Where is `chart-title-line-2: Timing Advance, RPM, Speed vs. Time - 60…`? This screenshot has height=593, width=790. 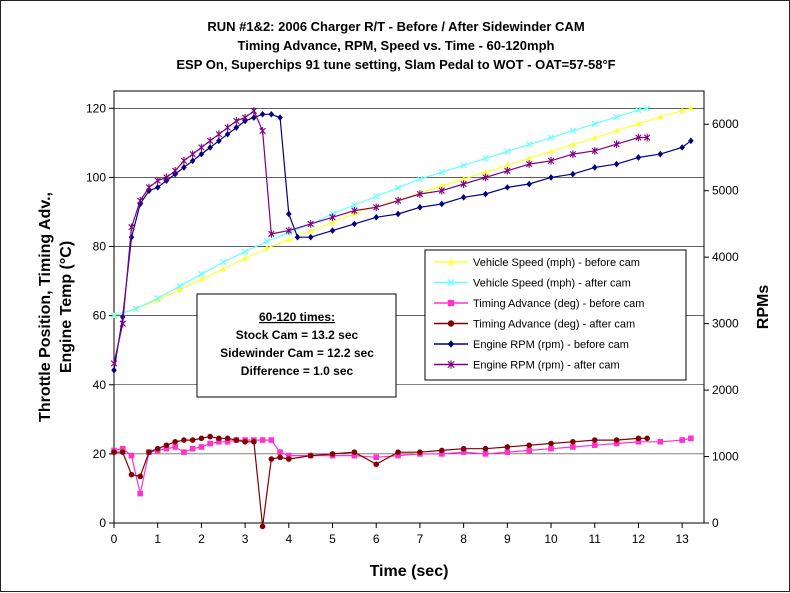
chart-title-line-2: Timing Advance, RPM, Speed vs. Time - 60… is located at coordinates (396, 45).